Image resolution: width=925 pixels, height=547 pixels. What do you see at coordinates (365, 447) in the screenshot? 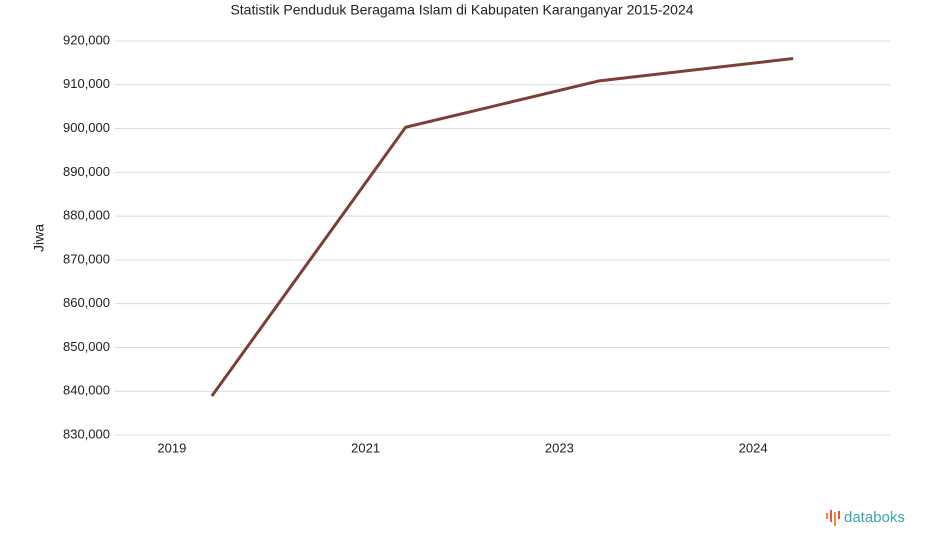
I see `x-tick-label: 2021` at bounding box center [365, 447].